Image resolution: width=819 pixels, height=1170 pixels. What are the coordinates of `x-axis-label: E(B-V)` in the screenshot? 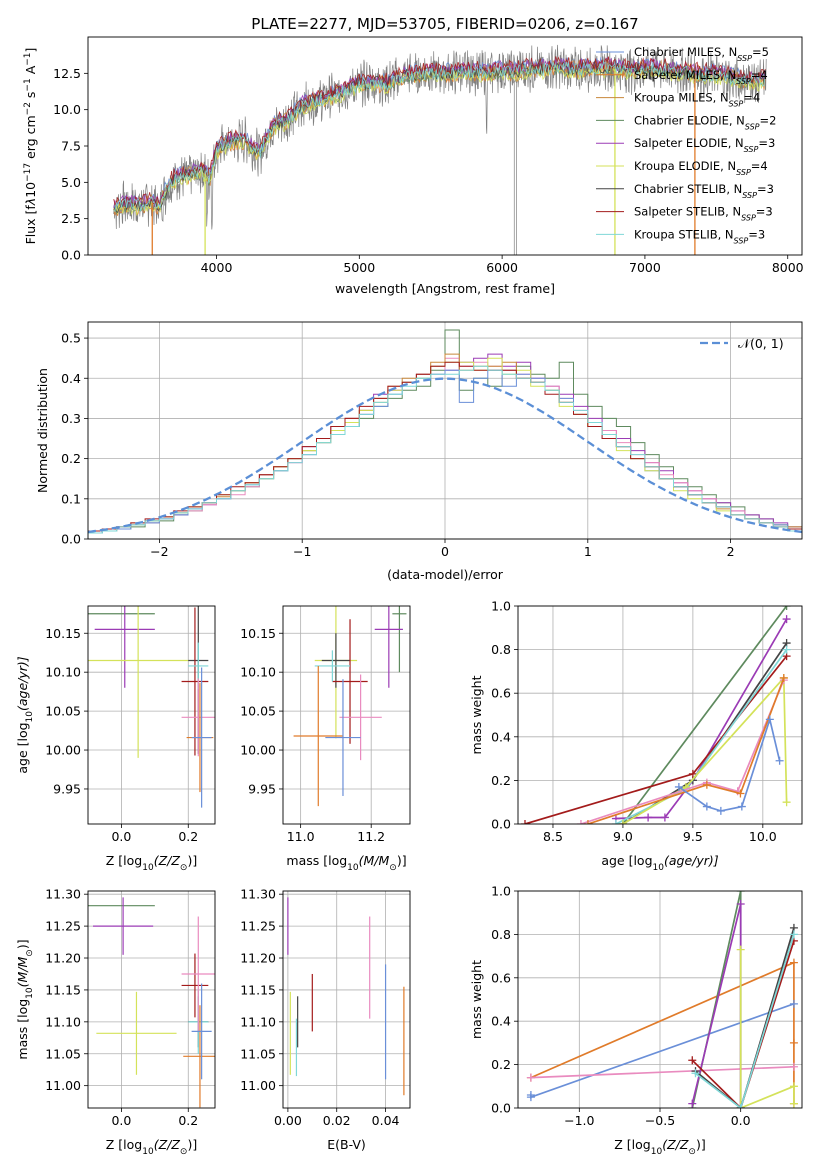 It's located at (346, 1144).